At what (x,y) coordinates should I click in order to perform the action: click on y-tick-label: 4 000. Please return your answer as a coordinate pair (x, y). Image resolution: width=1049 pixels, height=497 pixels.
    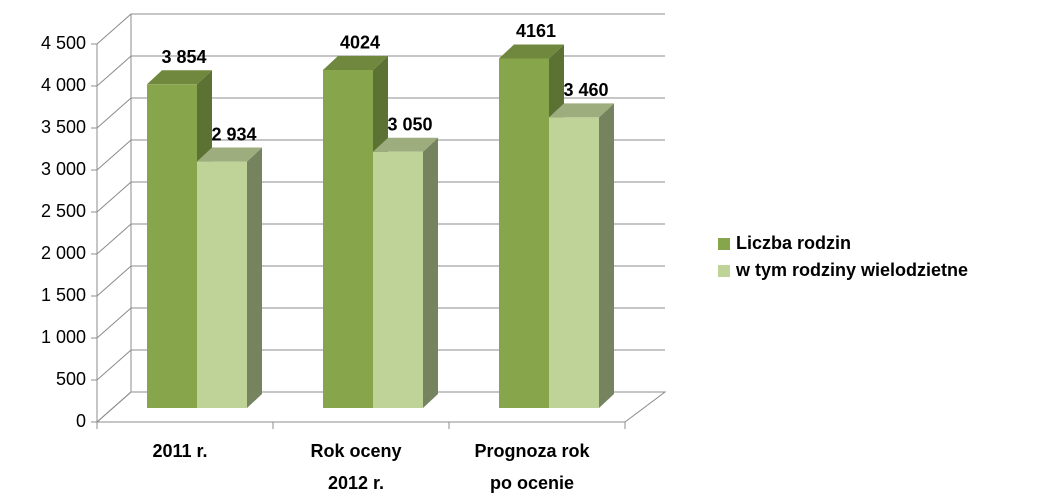
    Looking at the image, I should click on (63, 85).